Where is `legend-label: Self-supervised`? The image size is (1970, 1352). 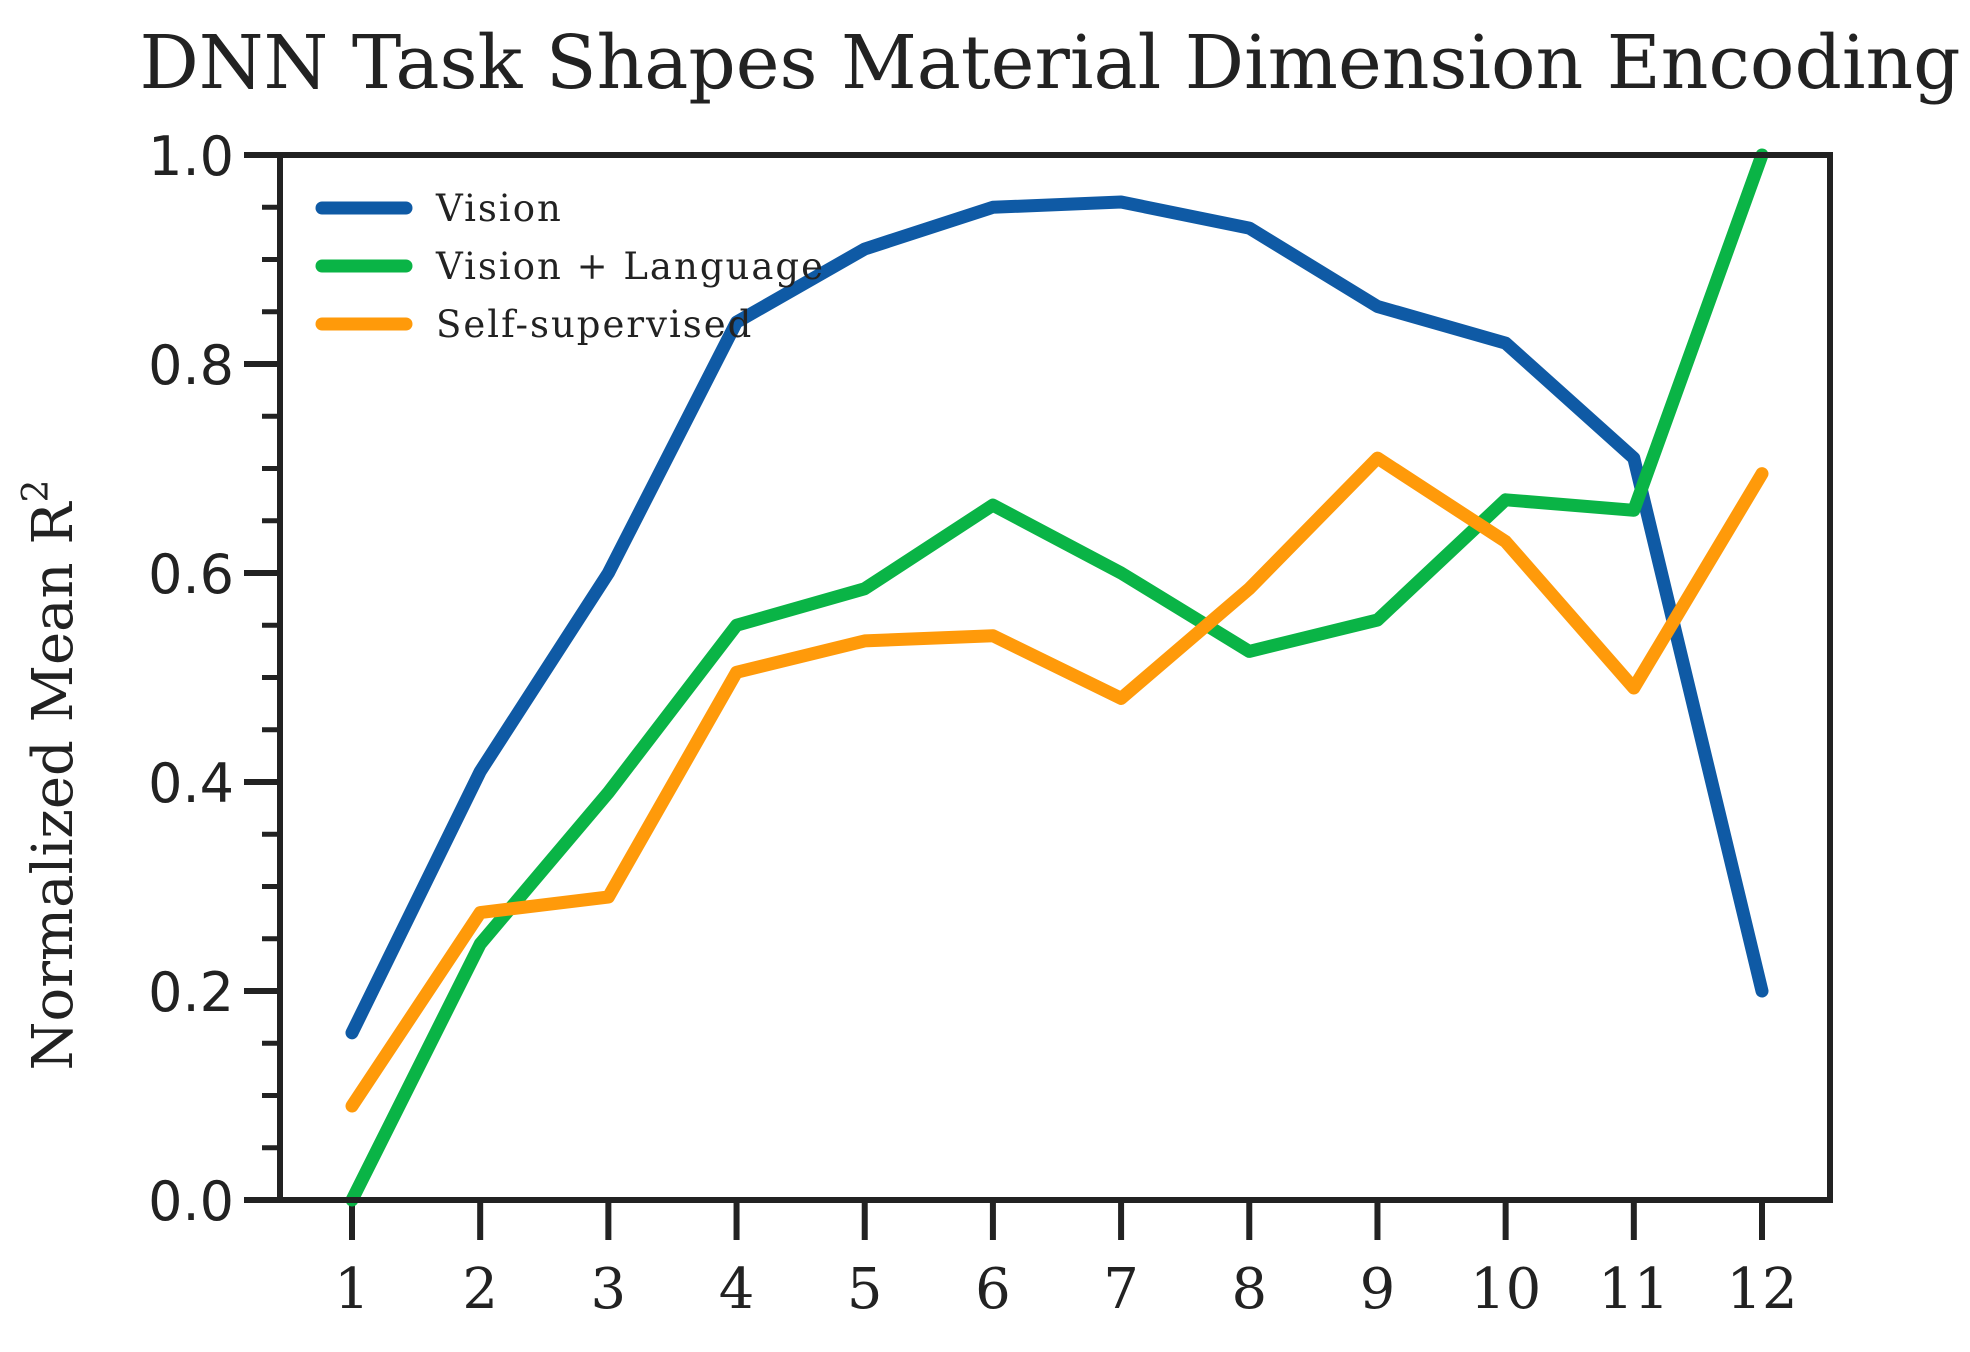 legend-label: Self-supervised is located at coordinates (594, 324).